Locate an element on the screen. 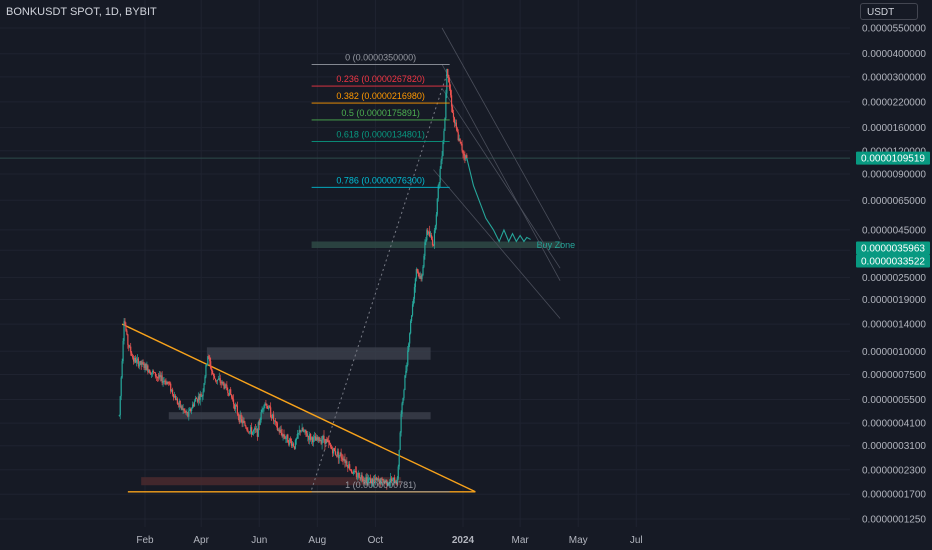  x-tick-label: Feb is located at coordinates (145, 540).